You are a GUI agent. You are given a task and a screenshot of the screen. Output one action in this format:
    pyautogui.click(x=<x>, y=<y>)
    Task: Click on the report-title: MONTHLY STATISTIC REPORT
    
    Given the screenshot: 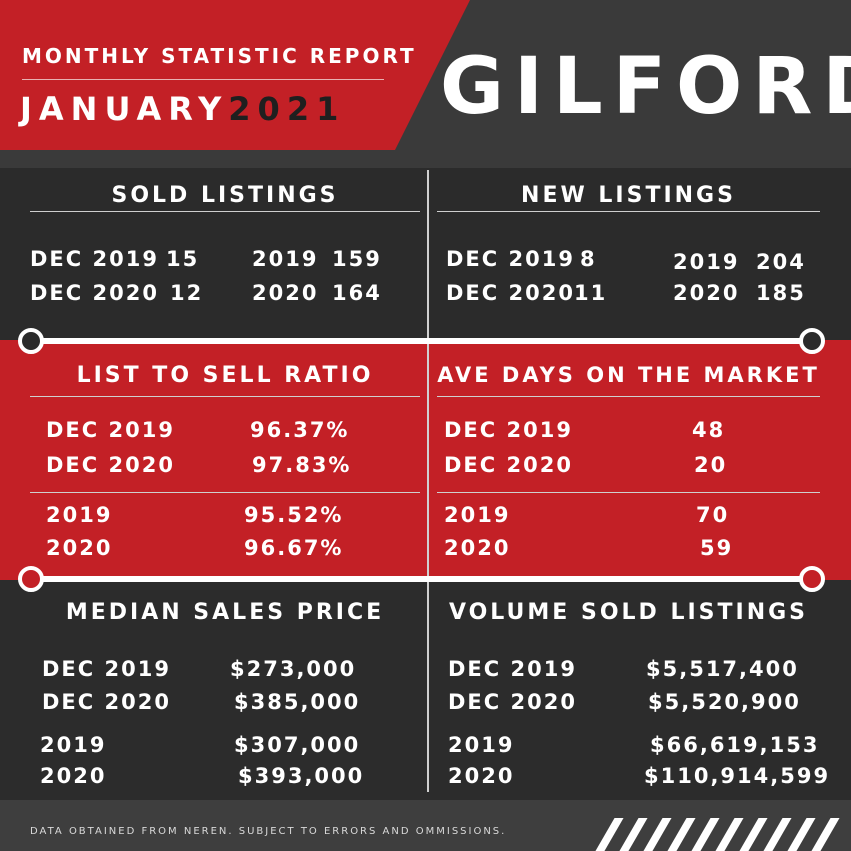 What is the action you would take?
    pyautogui.click(x=219, y=56)
    